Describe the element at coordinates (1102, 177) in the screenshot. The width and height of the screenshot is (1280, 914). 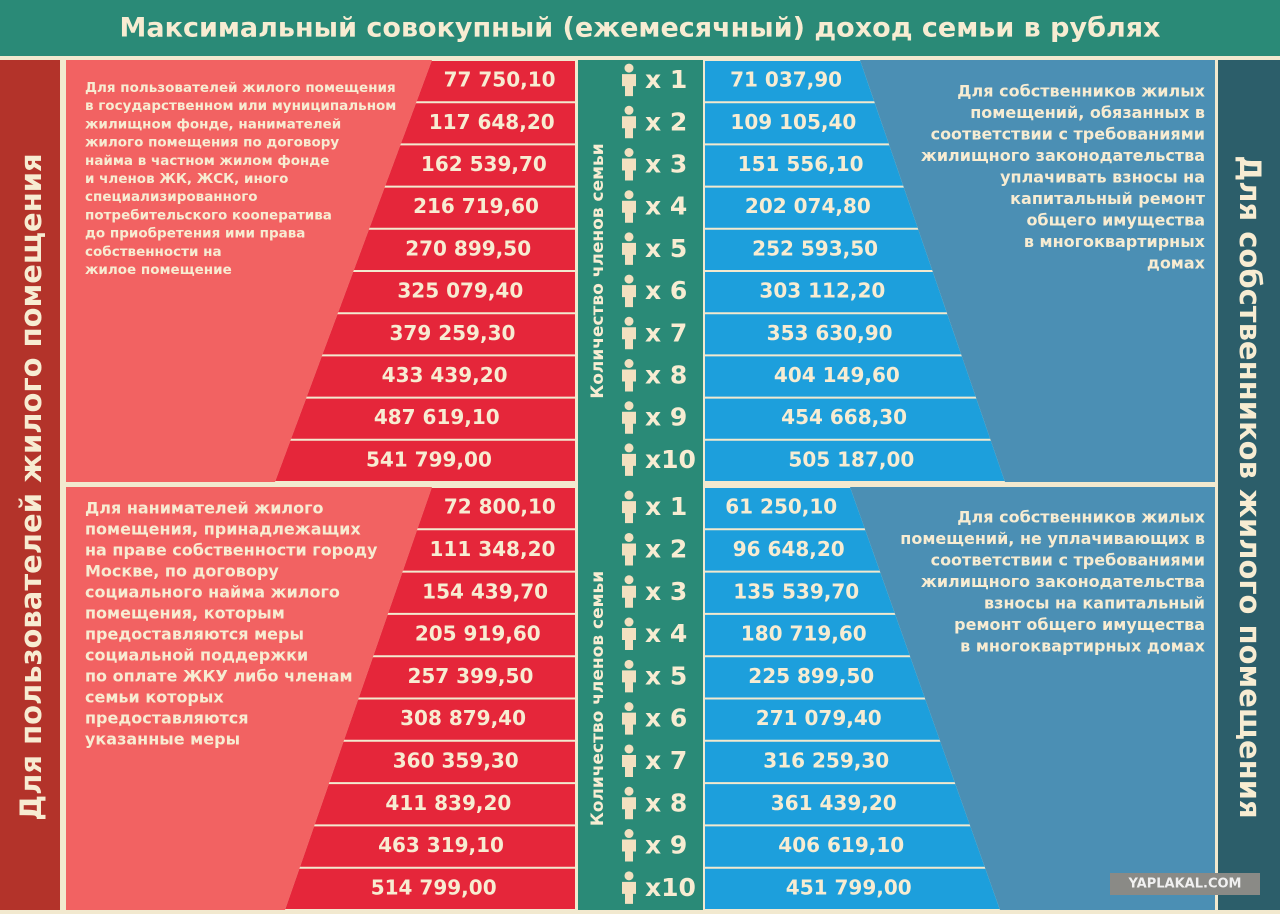
I see `right-description-line: уплачивать взносы на` at that location.